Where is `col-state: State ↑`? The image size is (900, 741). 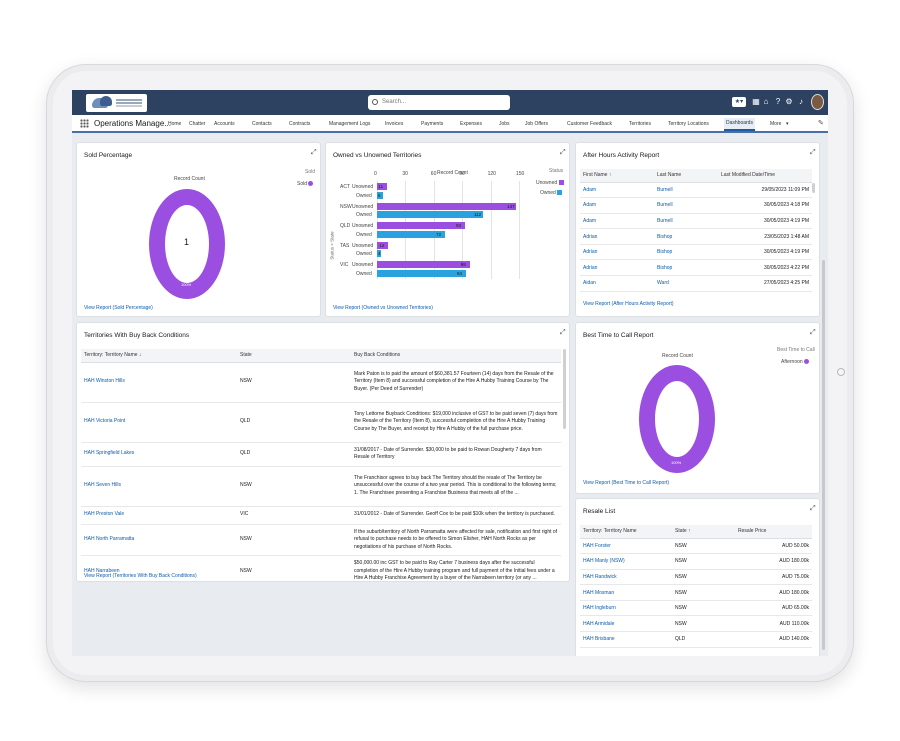 col-state: State ↑ is located at coordinates (703, 532).